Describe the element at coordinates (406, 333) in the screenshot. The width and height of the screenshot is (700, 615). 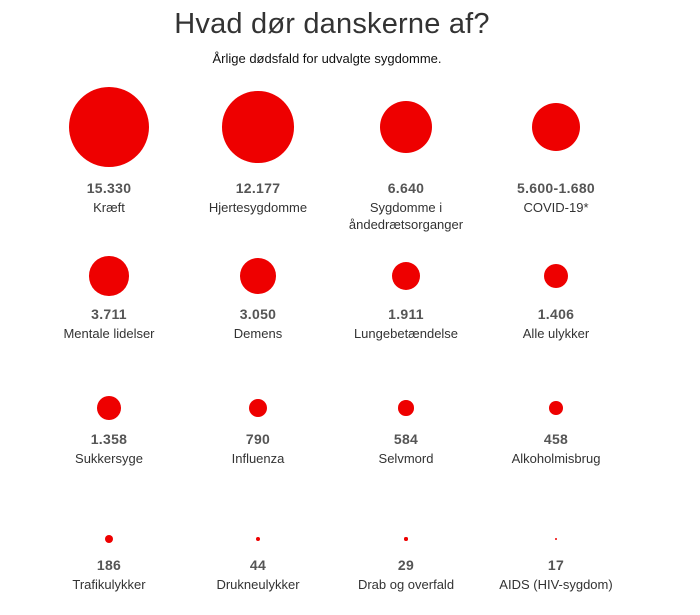
I see `category-label-7: Lungebetændelse` at that location.